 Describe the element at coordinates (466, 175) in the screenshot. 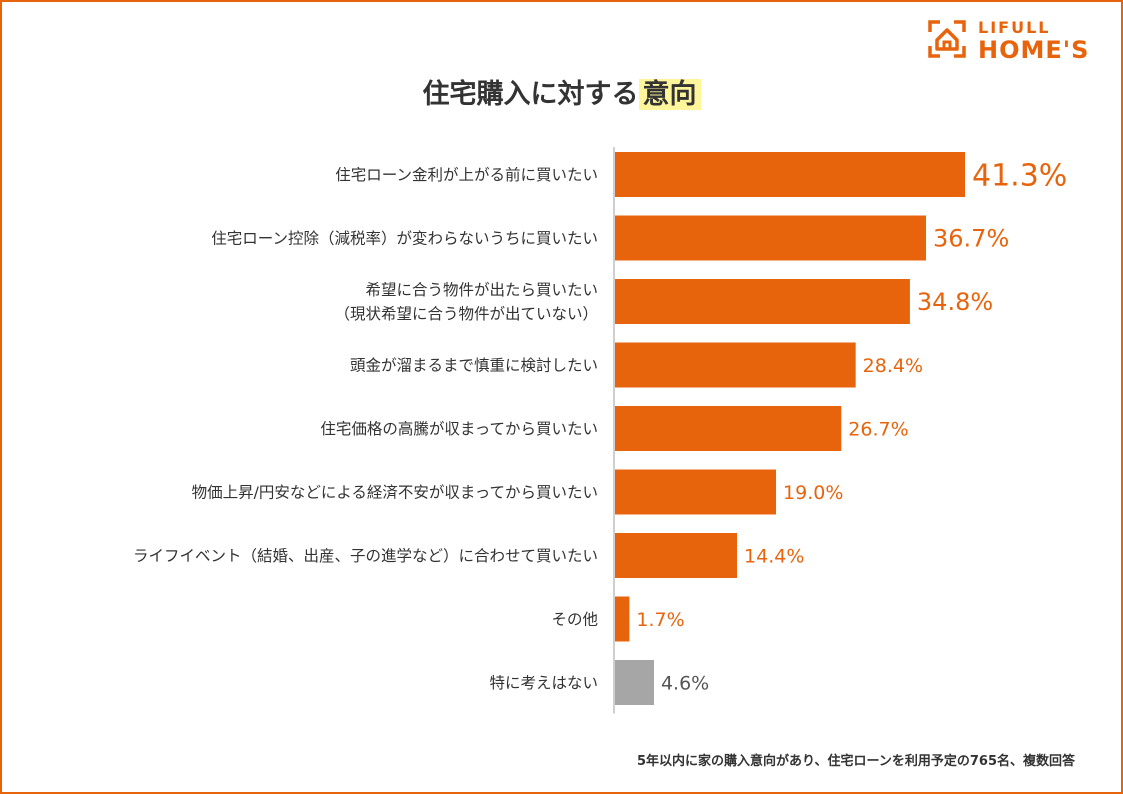

I see `category-label-0: 住宅ローン金利が上がる前に買いたい` at that location.